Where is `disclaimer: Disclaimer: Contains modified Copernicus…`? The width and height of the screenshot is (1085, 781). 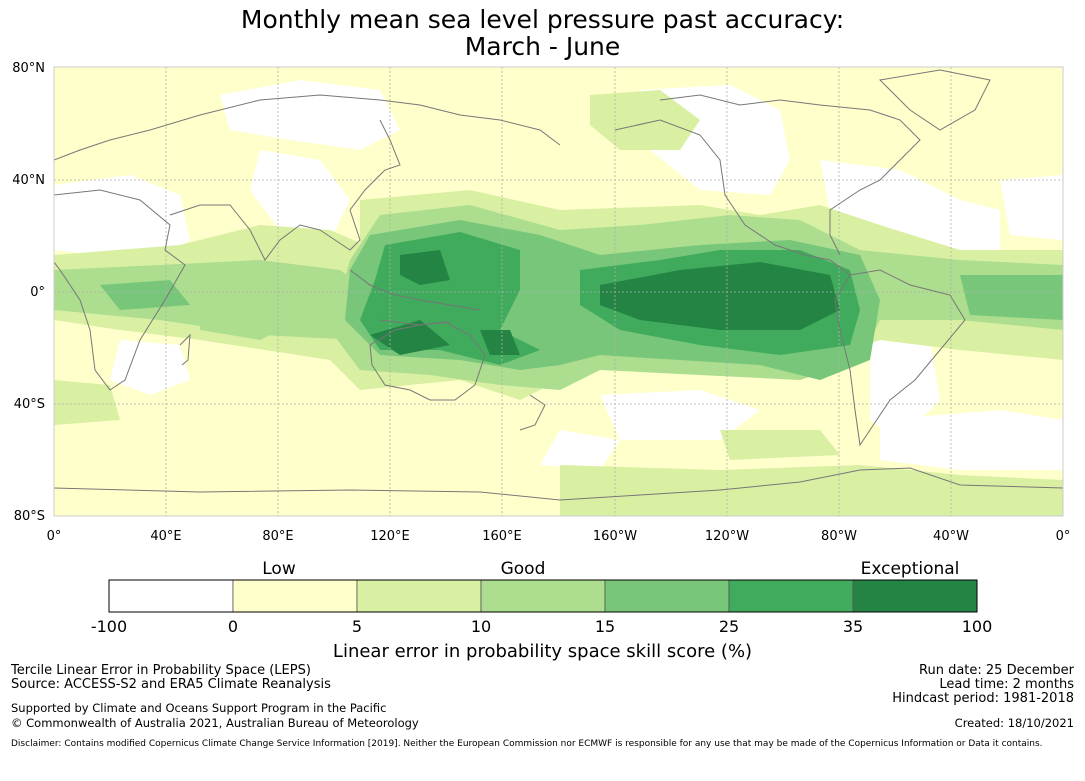
disclaimer: Disclaimer: Contains modified Copernicus… is located at coordinates (527, 744).